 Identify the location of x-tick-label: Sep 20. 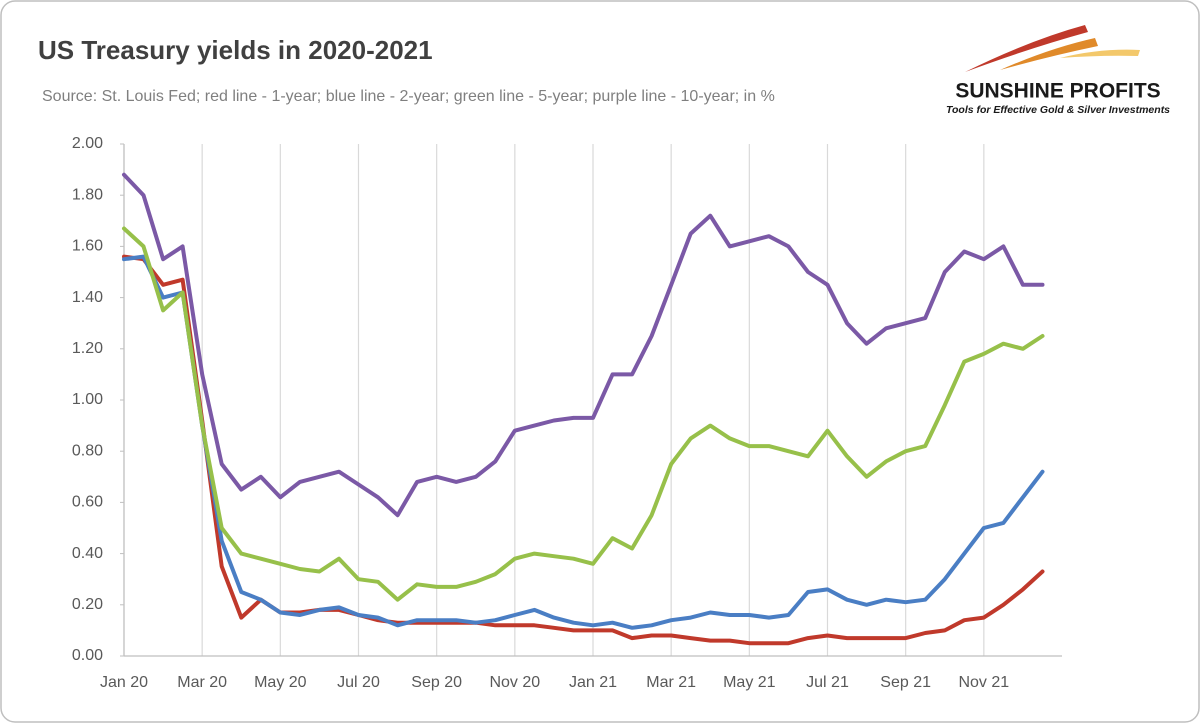
(436, 682).